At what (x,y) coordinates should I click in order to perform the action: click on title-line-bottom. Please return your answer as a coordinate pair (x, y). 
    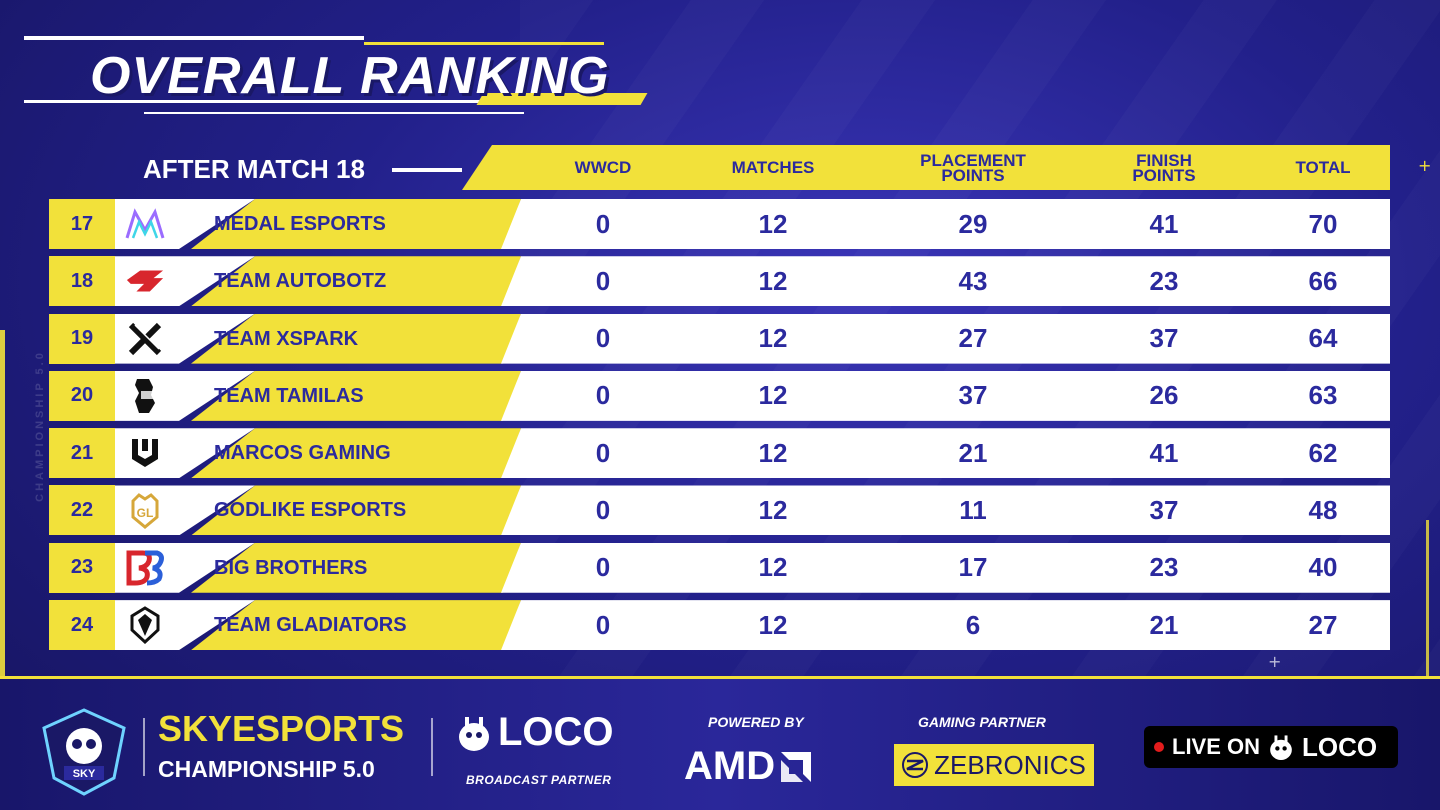
    Looking at the image, I should click on (264, 101).